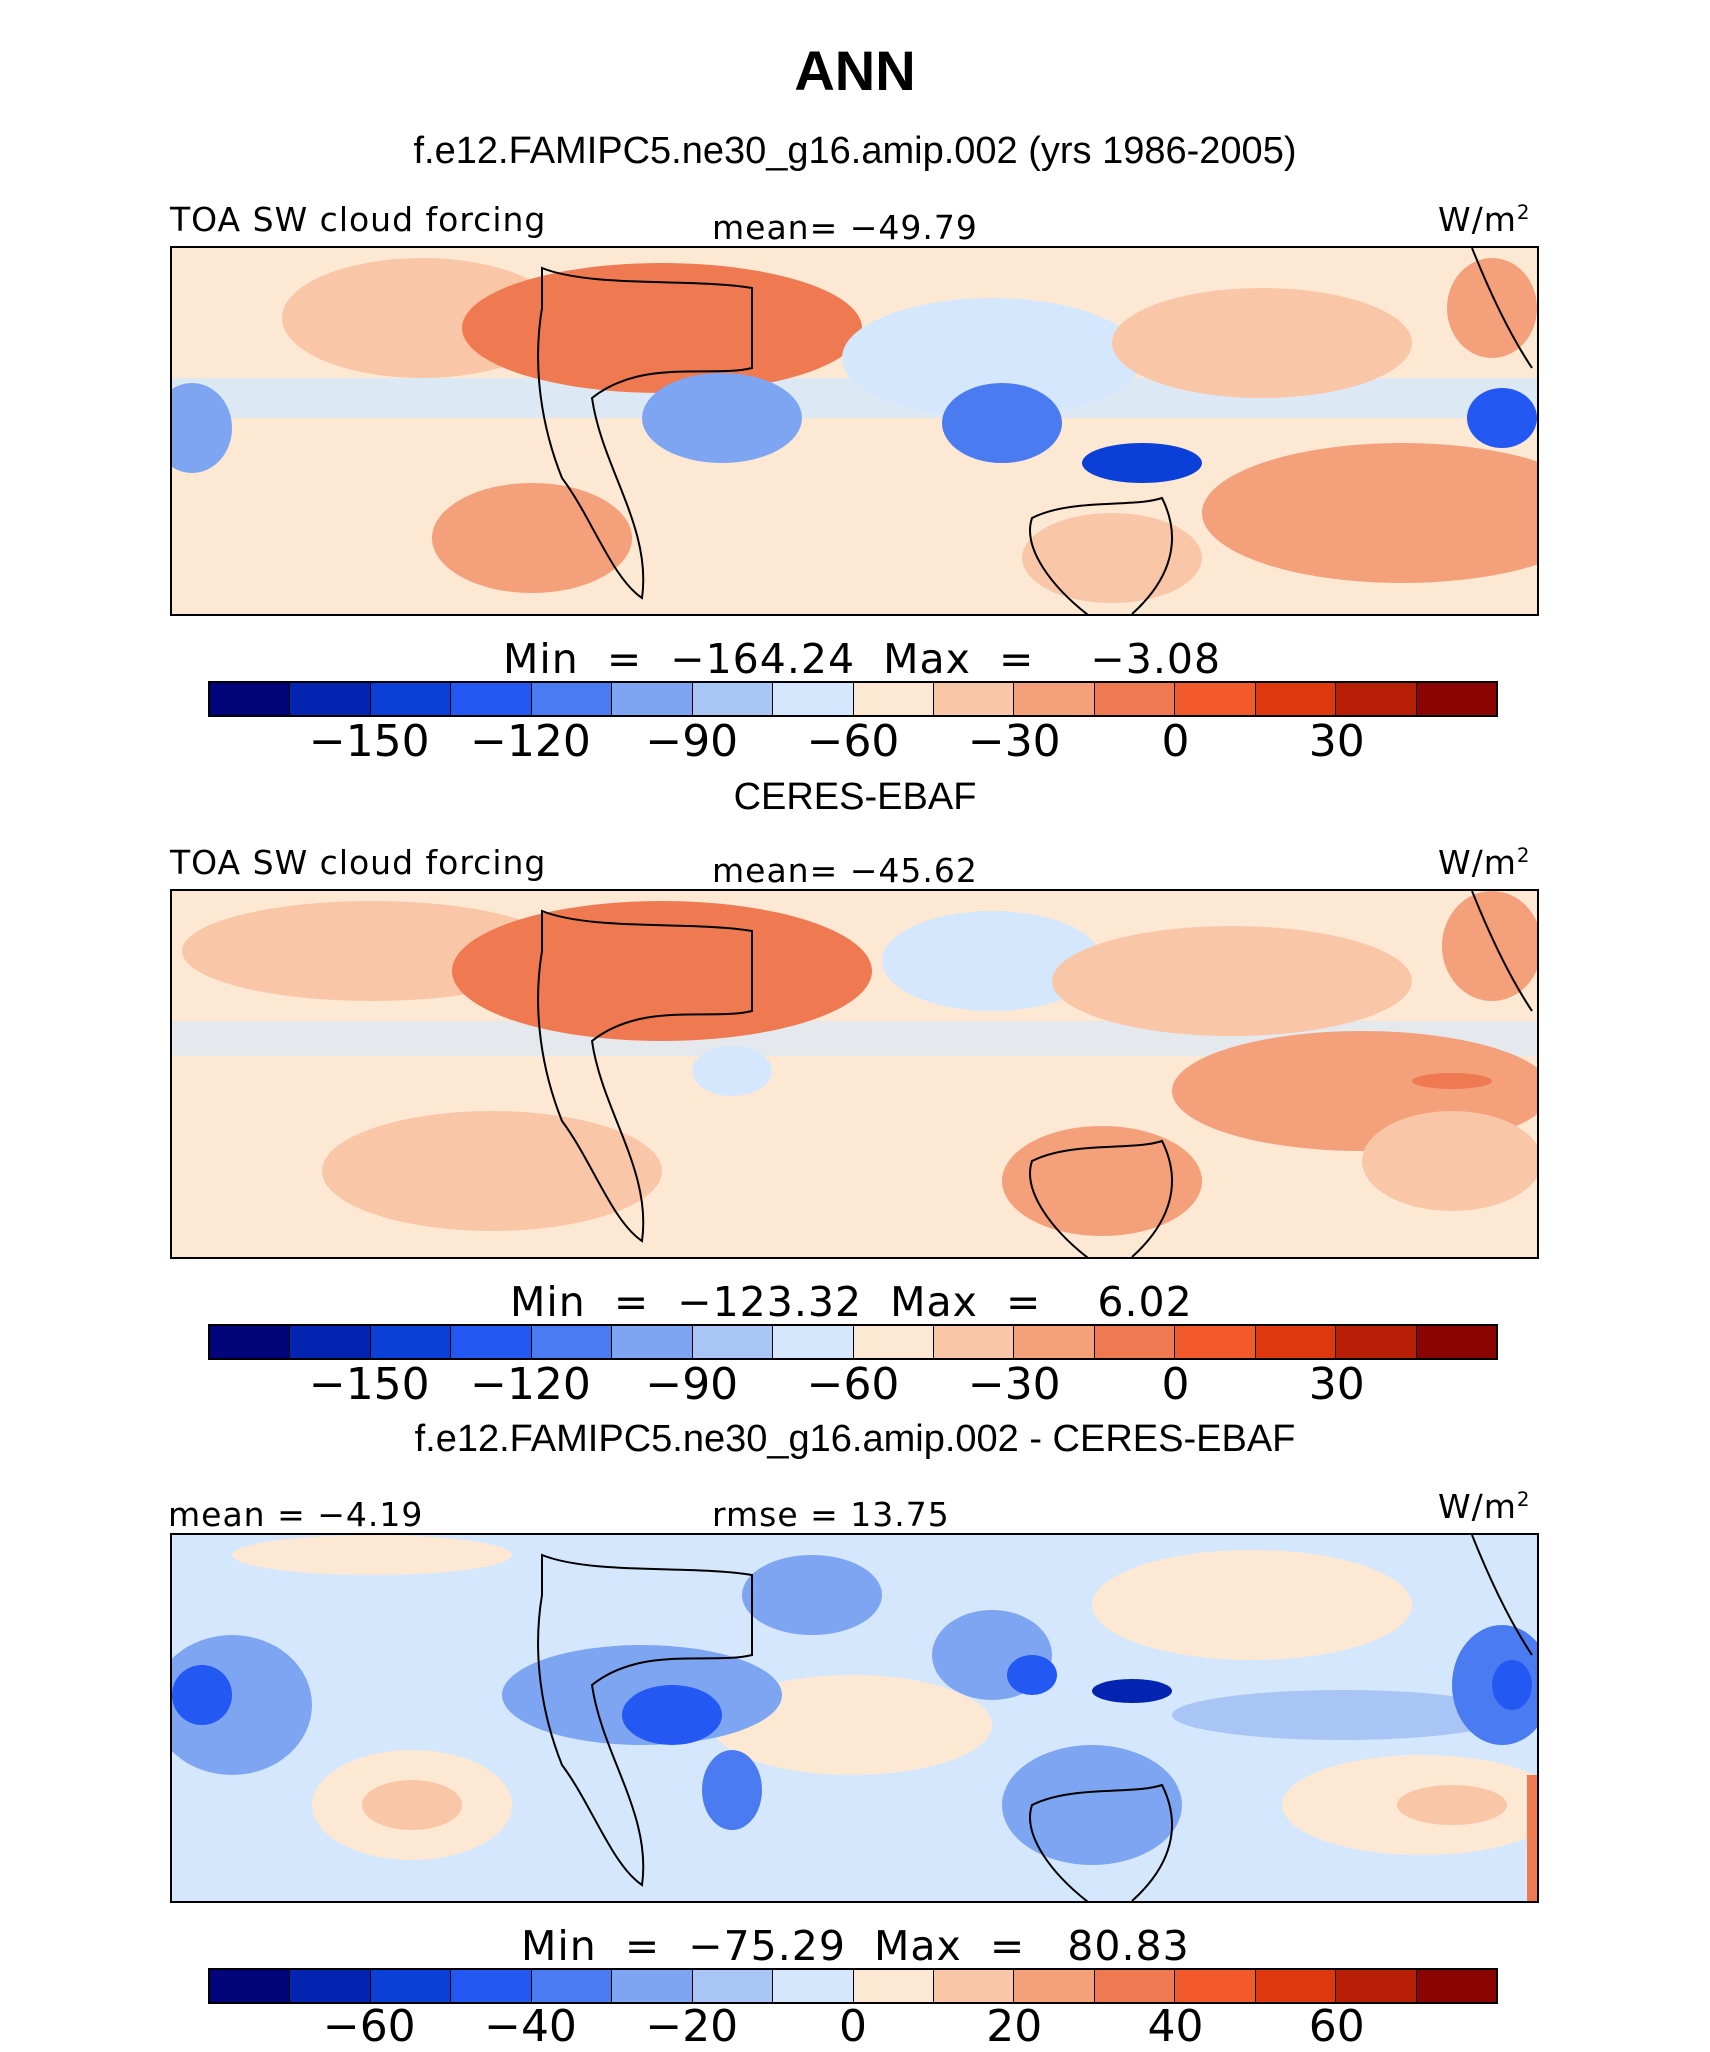 This screenshot has width=1710, height=2052. I want to click on colorbar-tick-label: 30, so click(1336, 1384).